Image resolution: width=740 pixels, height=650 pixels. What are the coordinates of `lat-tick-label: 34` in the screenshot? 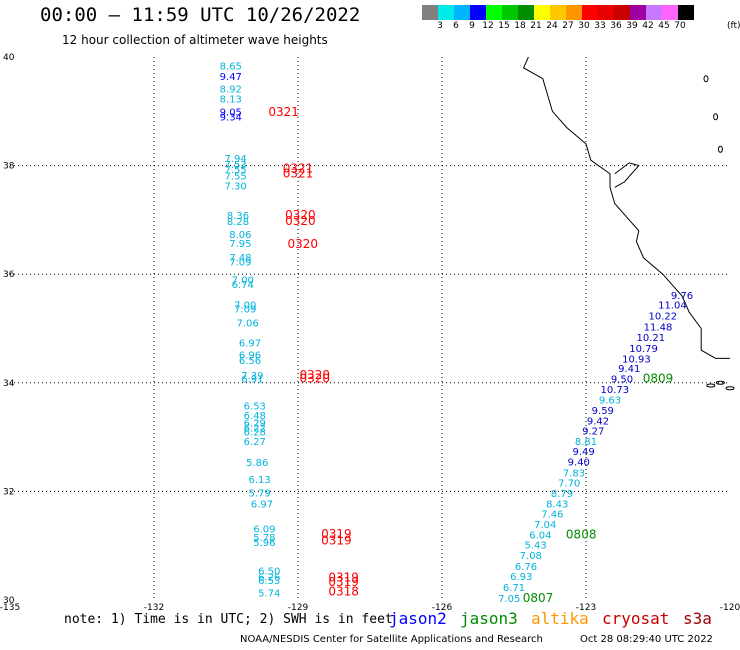 It's located at (9, 384).